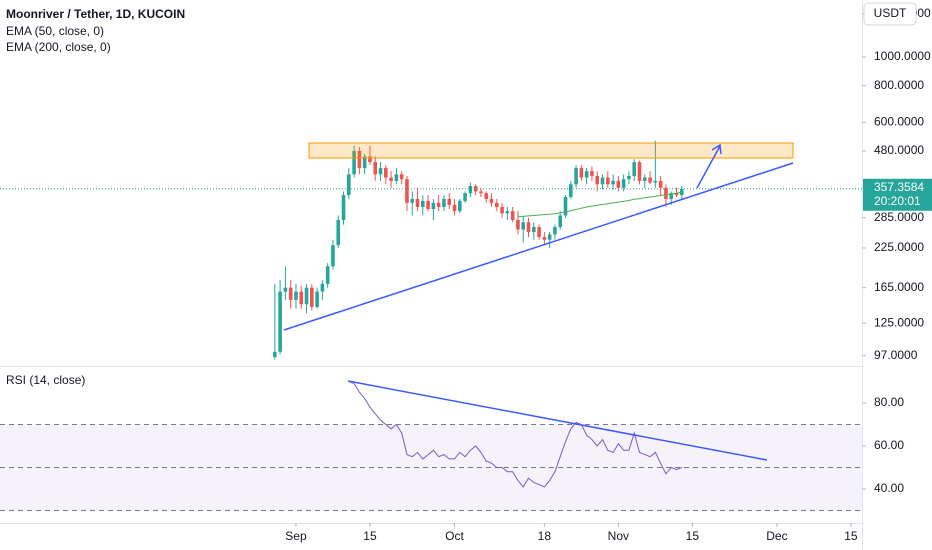 This screenshot has height=550, width=932. Describe the element at coordinates (557, 420) in the screenshot. I see `rsi-trendline` at that location.